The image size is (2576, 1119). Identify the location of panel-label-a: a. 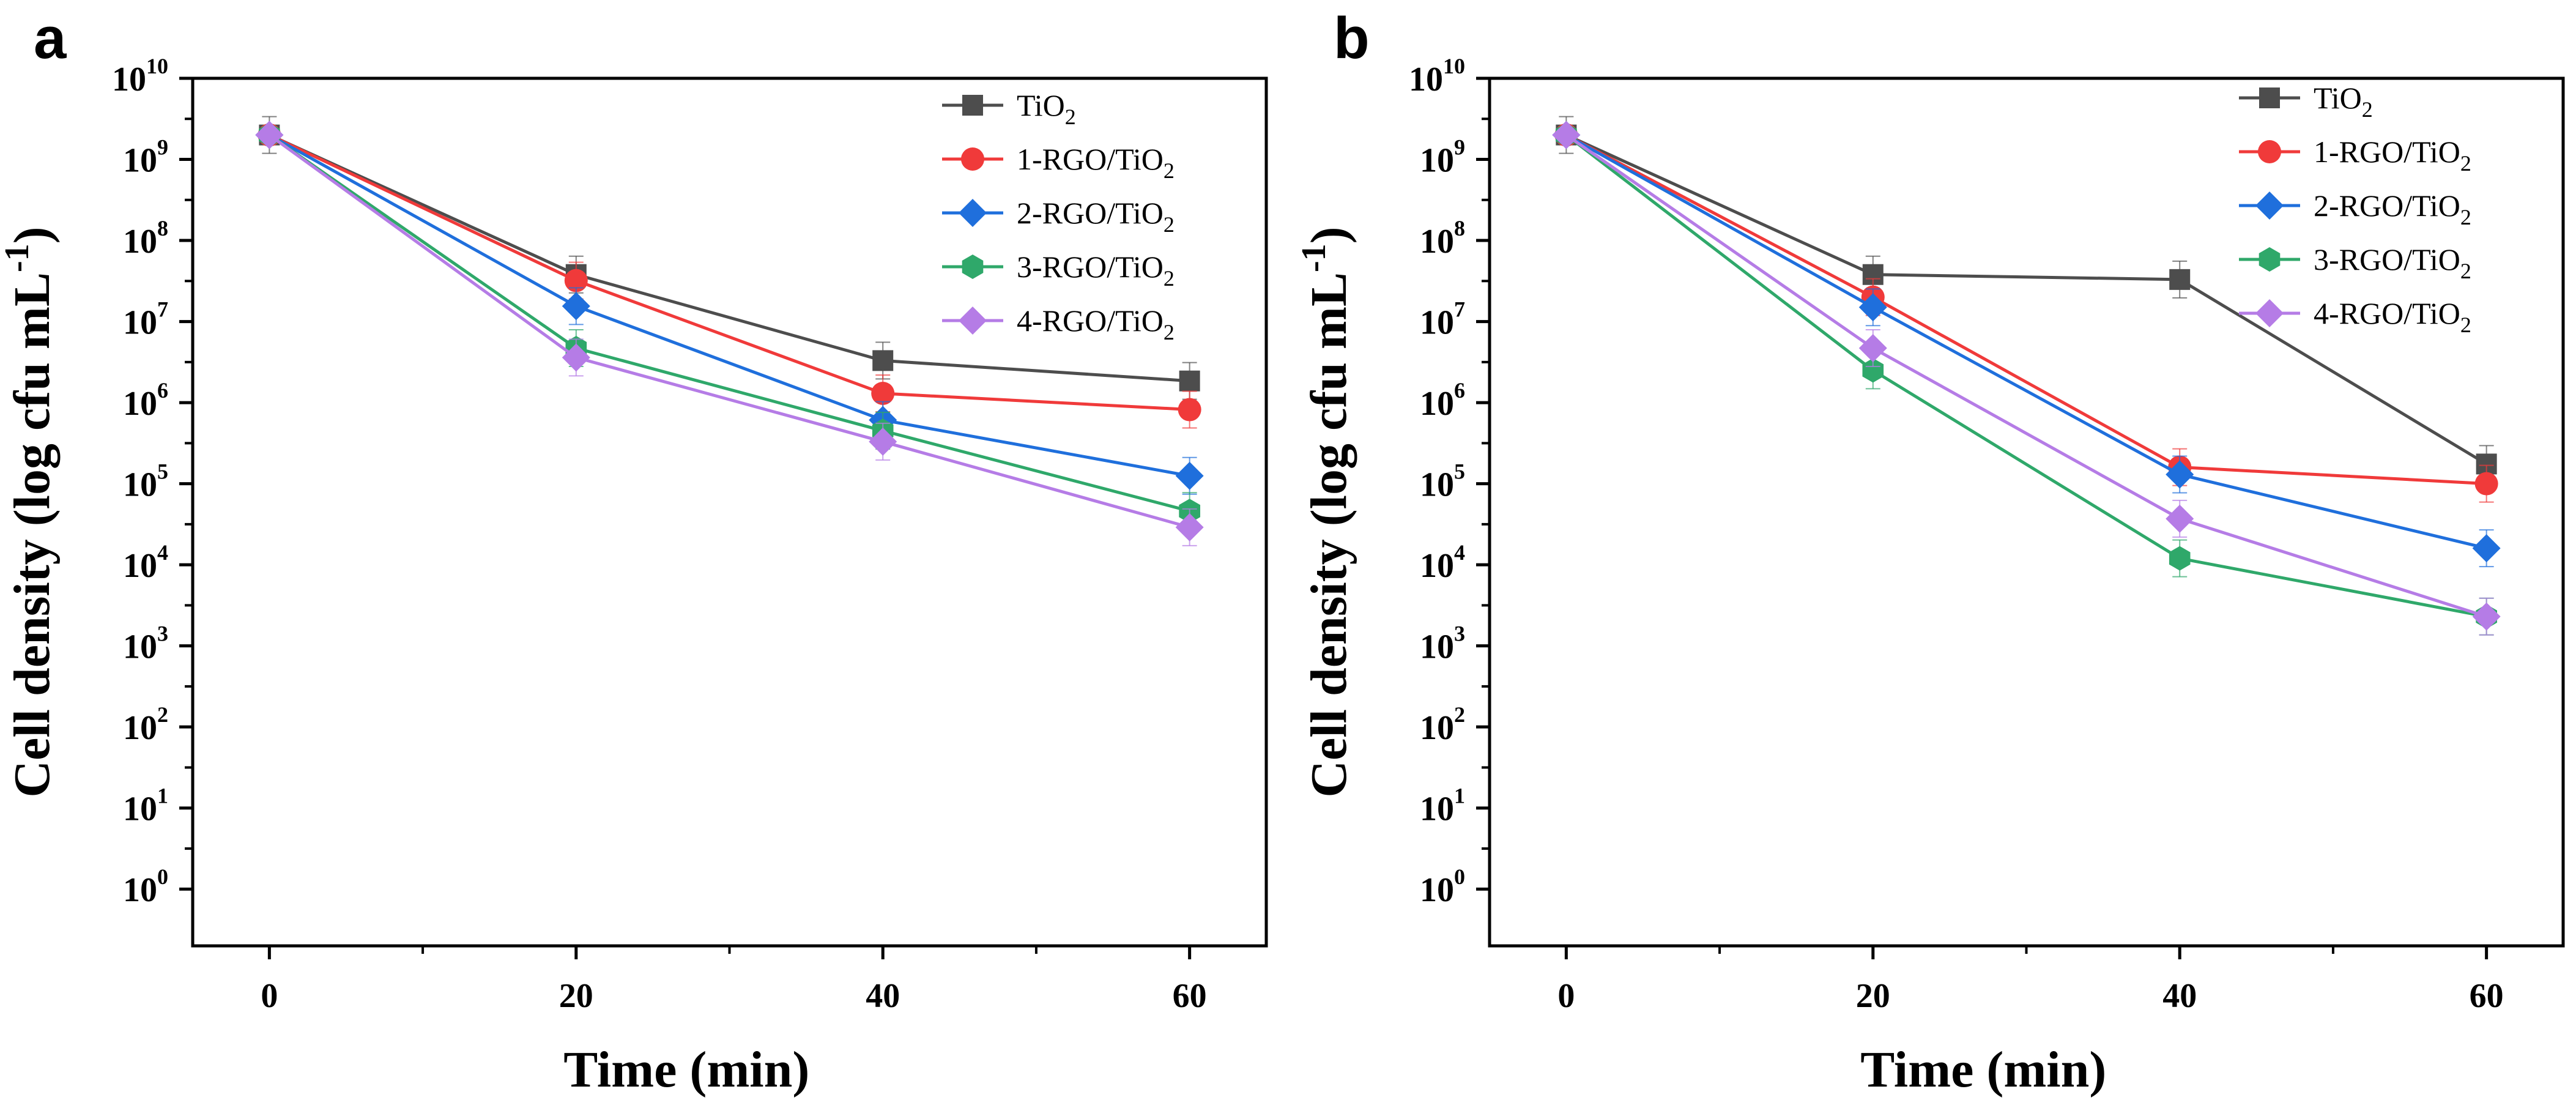
(50, 38).